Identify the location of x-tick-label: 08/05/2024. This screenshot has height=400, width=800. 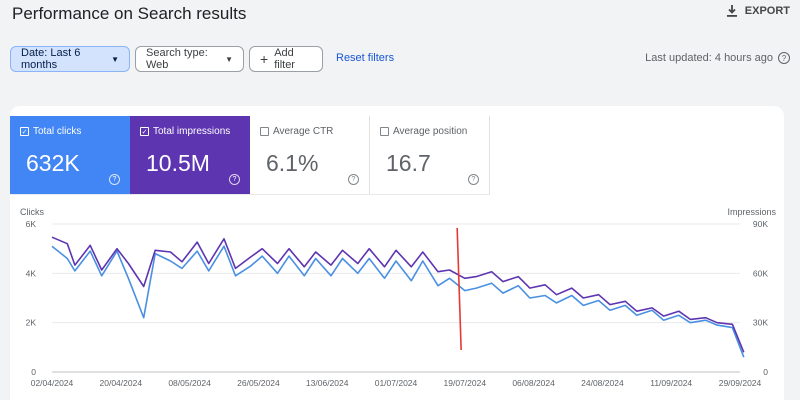
(189, 383).